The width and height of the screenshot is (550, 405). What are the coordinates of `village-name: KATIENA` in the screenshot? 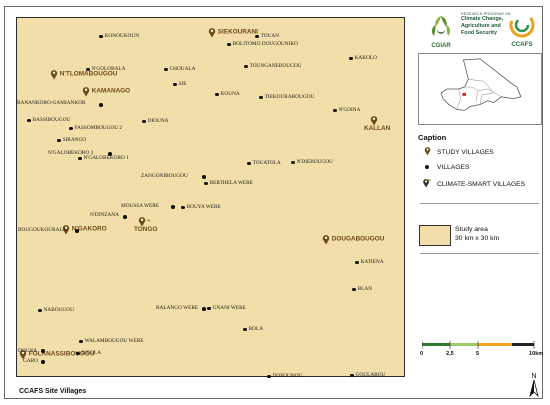 It's located at (372, 262).